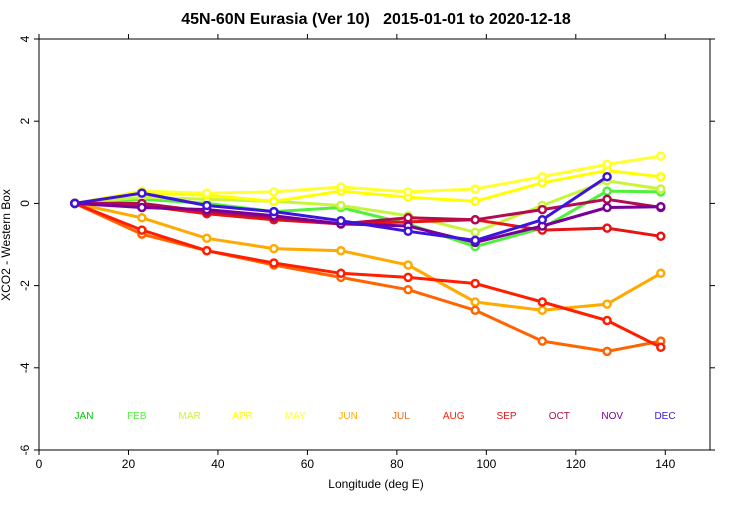 The width and height of the screenshot is (750, 505). I want to click on y-axis-label: XCO2 - Western Box, so click(6, 245).